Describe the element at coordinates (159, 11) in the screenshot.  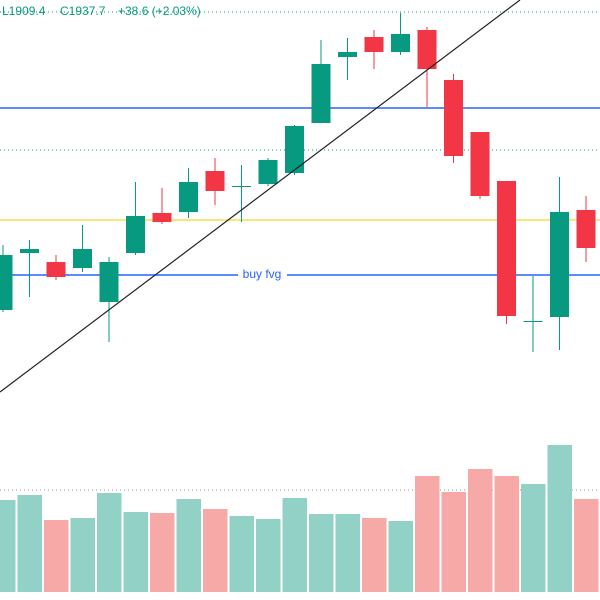
I see `legend-change: +38.6 (+2.03%)` at that location.